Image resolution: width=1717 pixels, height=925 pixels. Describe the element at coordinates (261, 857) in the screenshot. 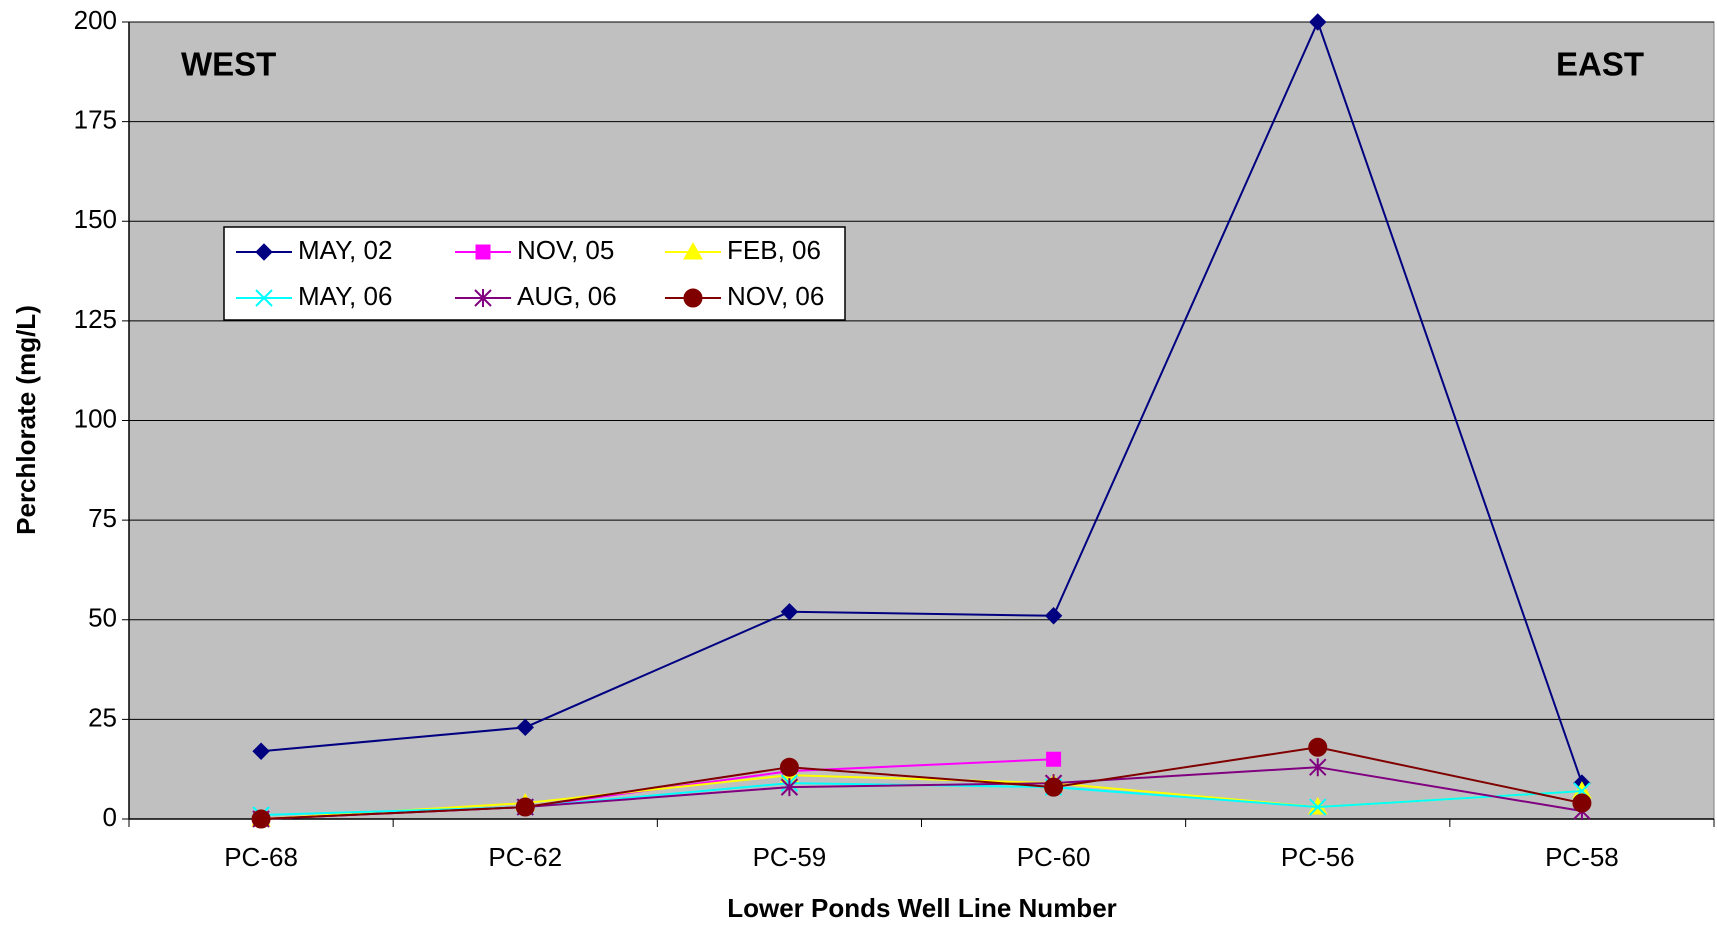

I see `x-tick-label: PC-68` at that location.